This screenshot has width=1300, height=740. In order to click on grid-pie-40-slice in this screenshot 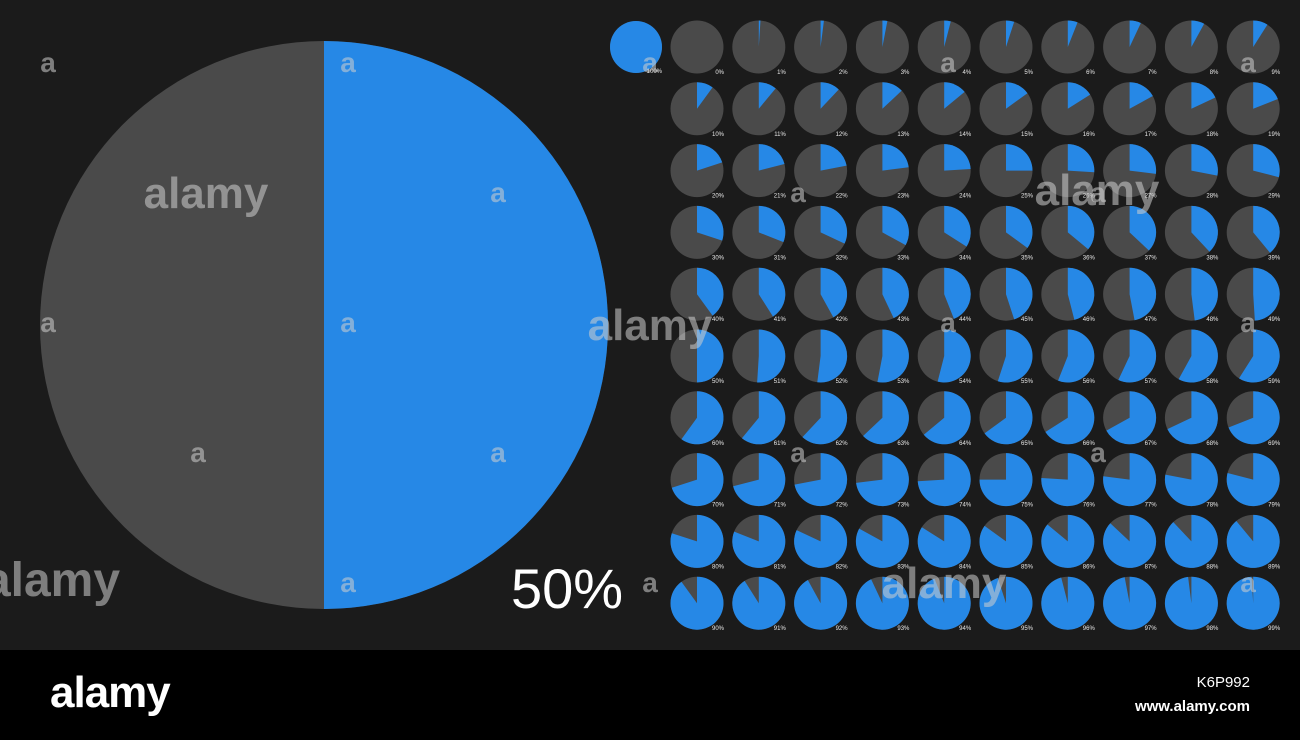, I will do `click(710, 291)`.